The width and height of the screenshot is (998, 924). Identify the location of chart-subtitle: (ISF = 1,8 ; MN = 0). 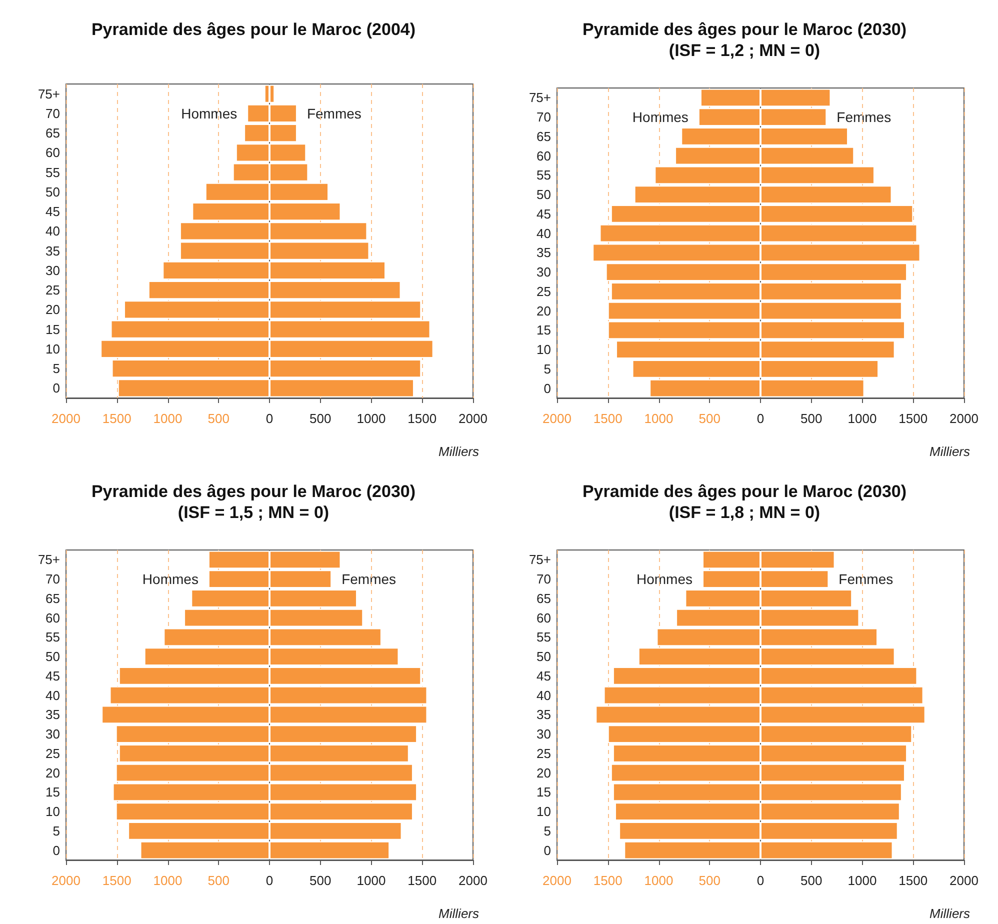
(744, 512).